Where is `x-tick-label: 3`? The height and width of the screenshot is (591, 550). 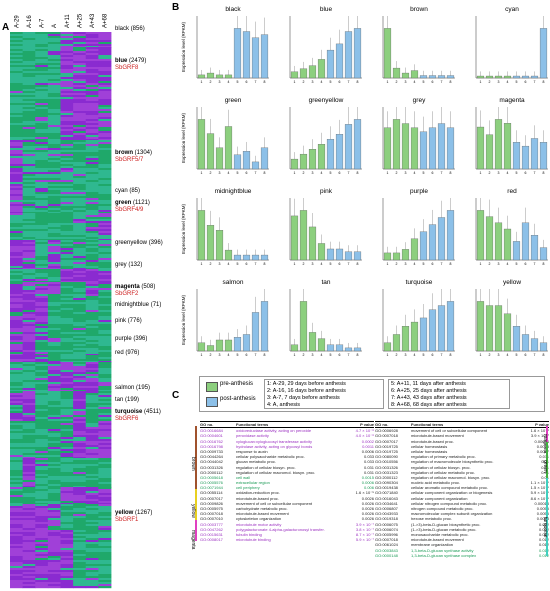 x-tick-label: 3 is located at coordinates (499, 355).